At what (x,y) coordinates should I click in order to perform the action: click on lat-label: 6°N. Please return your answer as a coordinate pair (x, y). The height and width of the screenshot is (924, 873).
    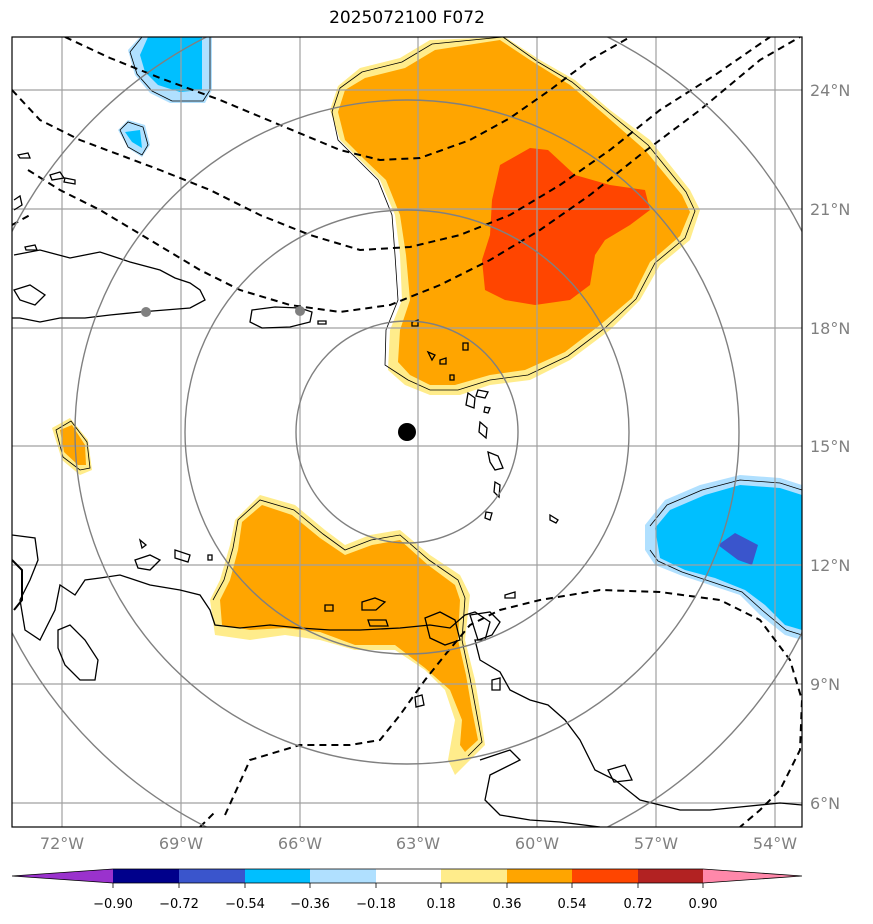
    Looking at the image, I should click on (825, 803).